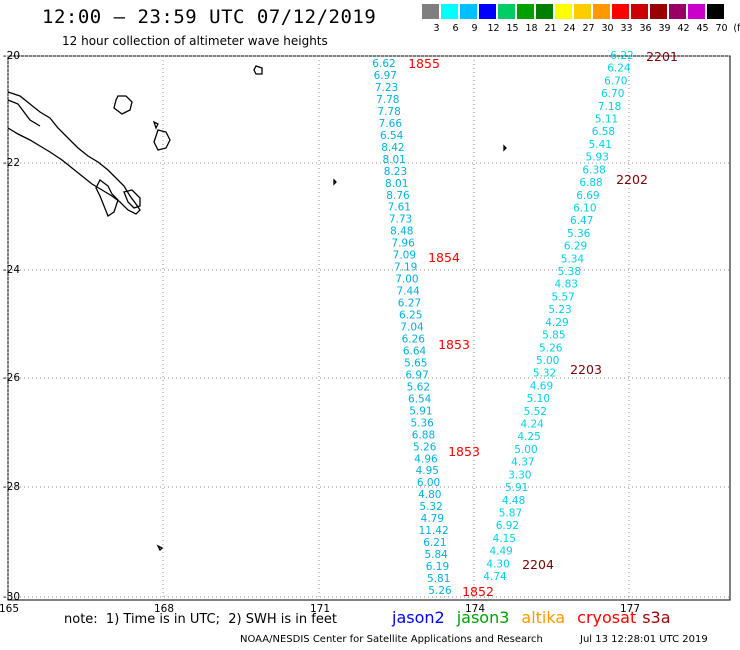 This screenshot has height=650, width=740. What do you see at coordinates (434, 531) in the screenshot?
I see `swh-value-left: 11.42` at bounding box center [434, 531].